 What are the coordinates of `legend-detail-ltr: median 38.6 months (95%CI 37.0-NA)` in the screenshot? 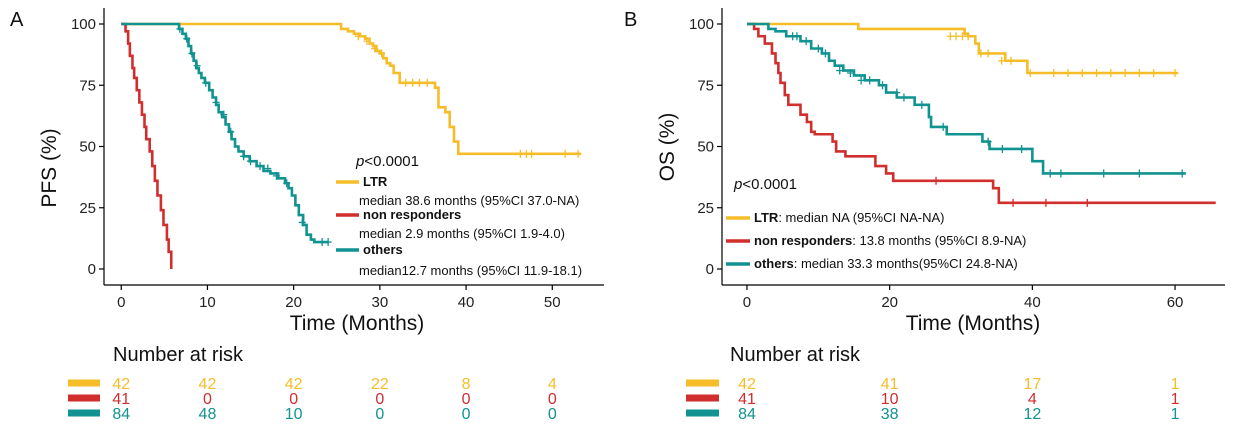 It's located at (469, 200).